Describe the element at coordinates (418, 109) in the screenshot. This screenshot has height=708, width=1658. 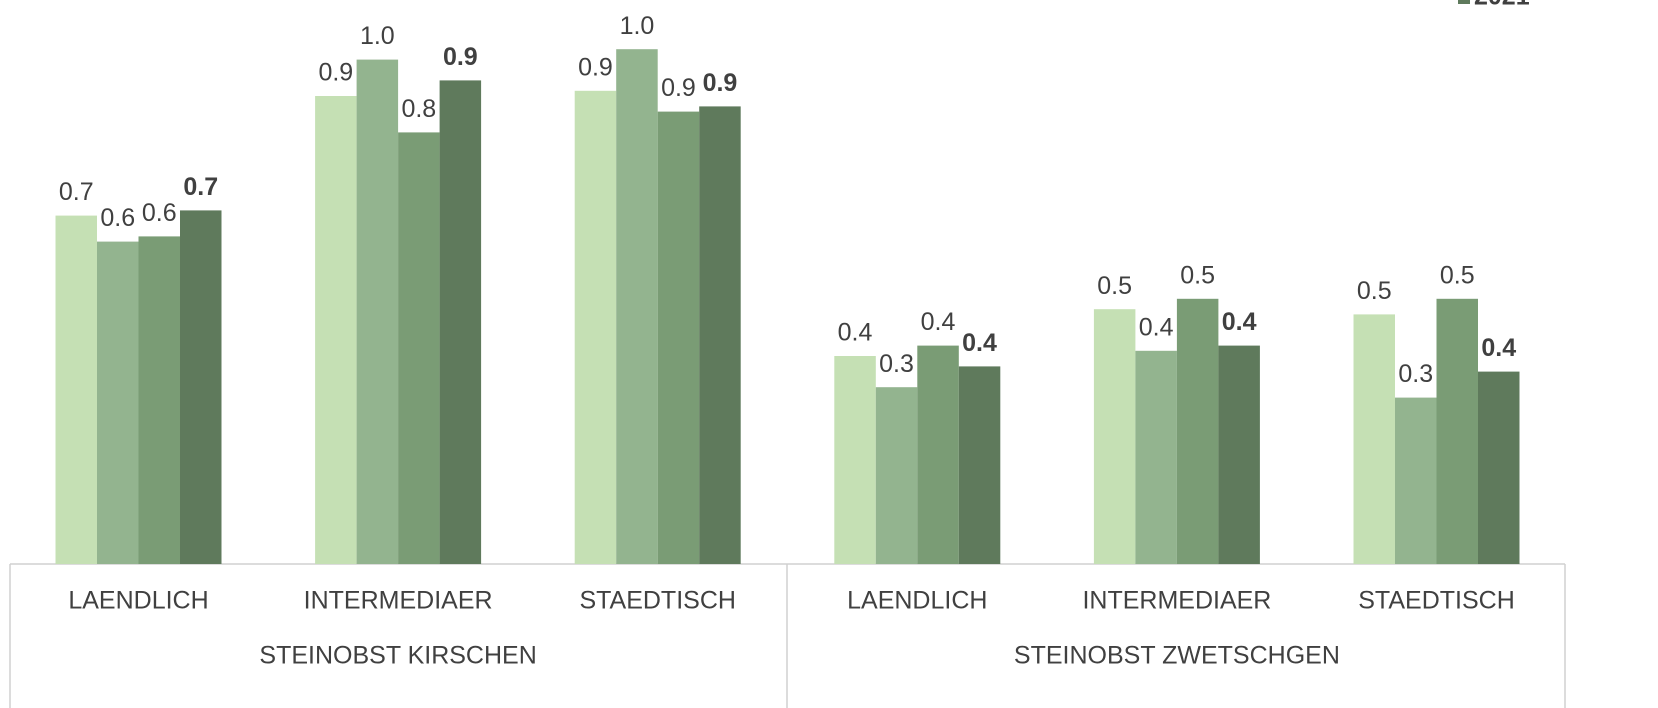
I see `data-label: 0.8` at that location.